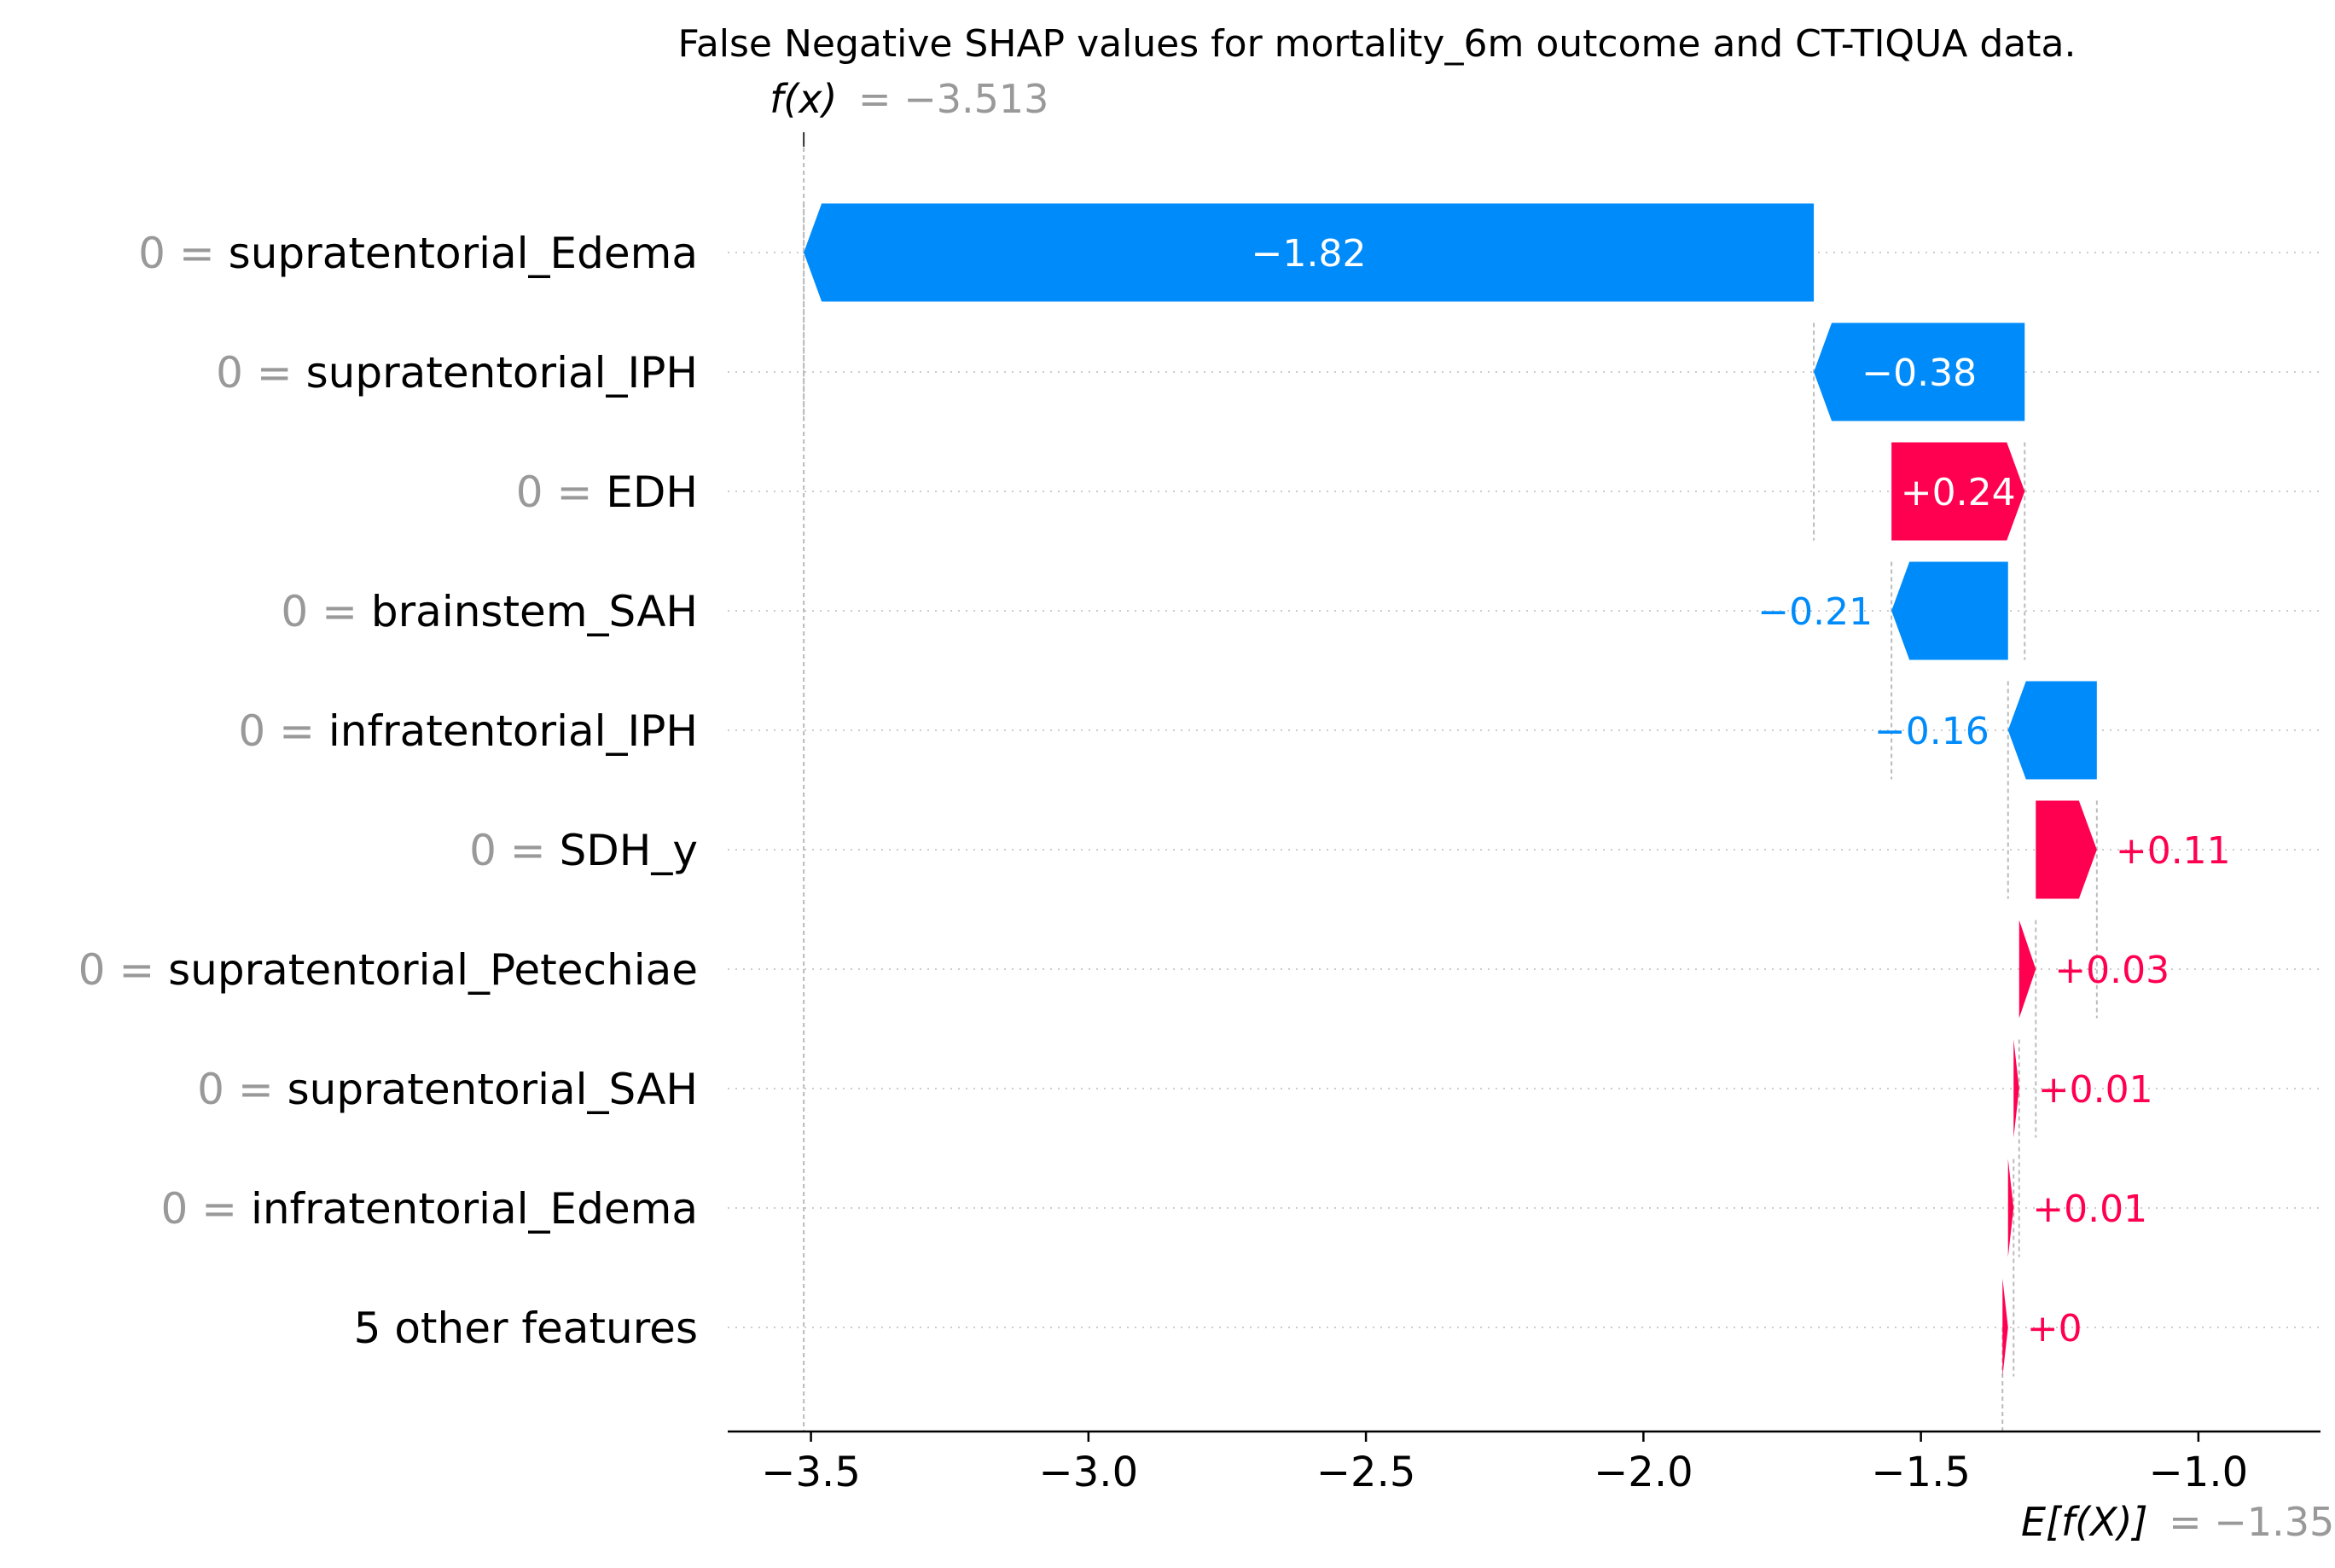 The width and height of the screenshot is (2335, 1568). I want to click on x-tick-label: −3.5, so click(811, 1472).